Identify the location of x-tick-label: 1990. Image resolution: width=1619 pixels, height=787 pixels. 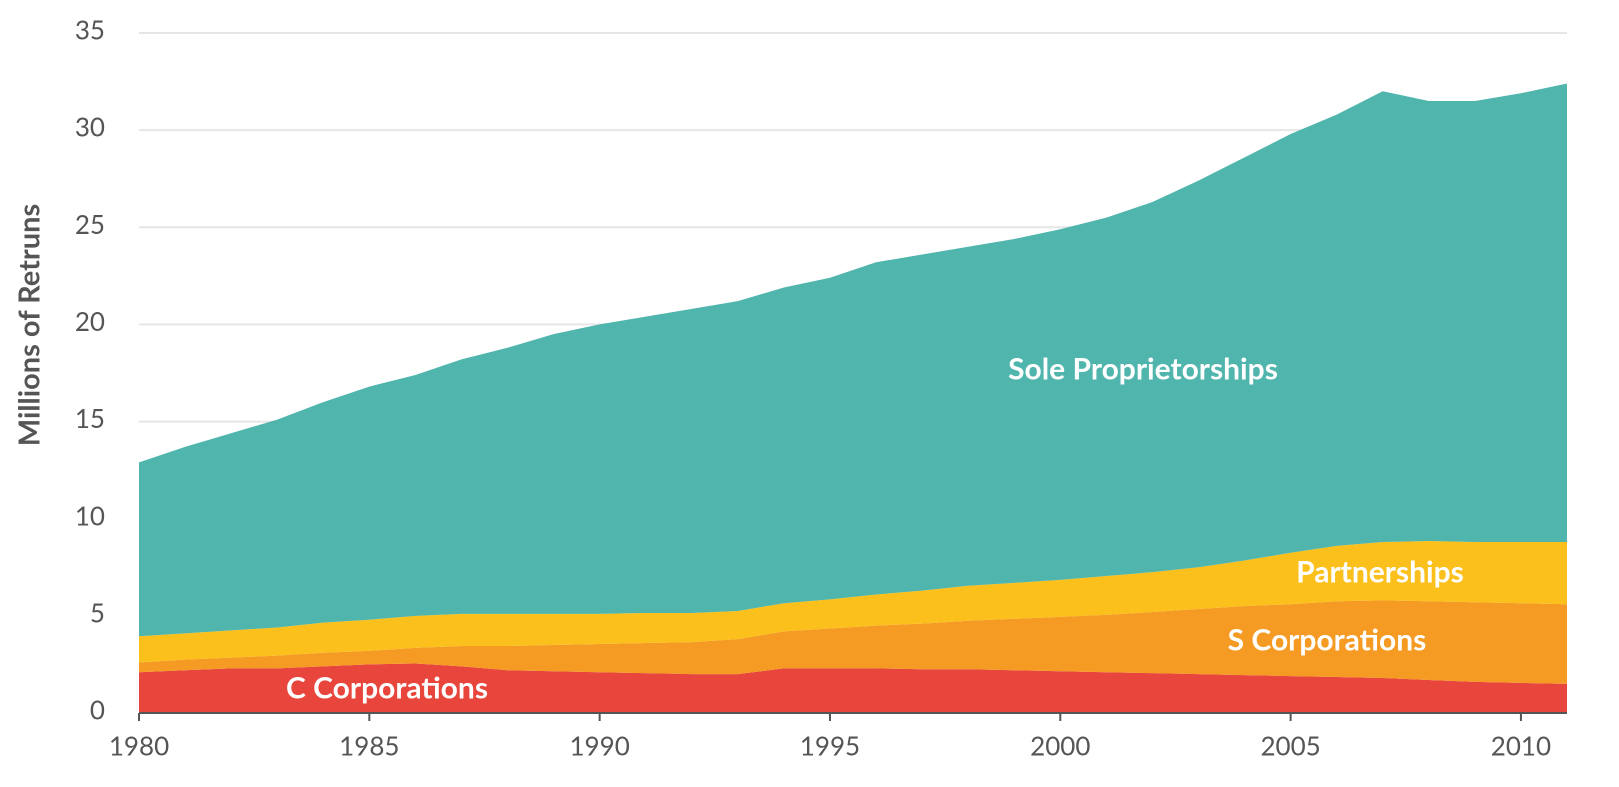
(599, 746).